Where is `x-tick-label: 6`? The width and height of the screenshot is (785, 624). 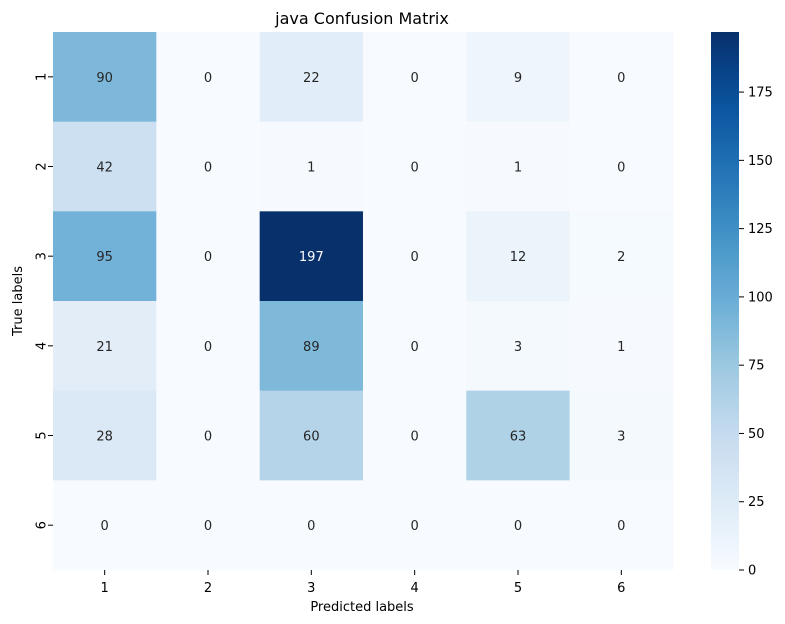
x-tick-label: 6 is located at coordinates (621, 588).